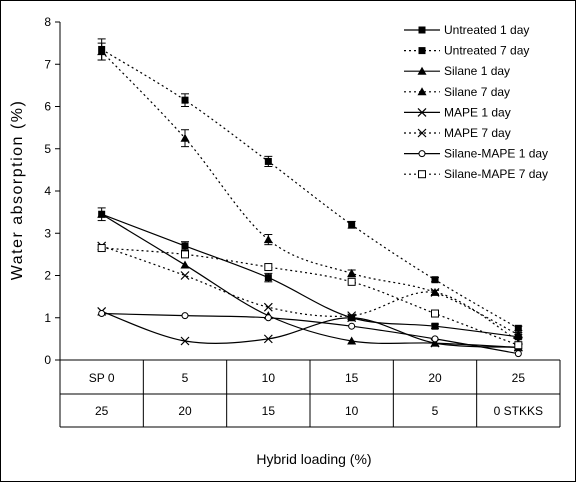 The image size is (576, 487). What do you see at coordinates (102, 378) in the screenshot?
I see `x-category-label-row1: SP 0` at bounding box center [102, 378].